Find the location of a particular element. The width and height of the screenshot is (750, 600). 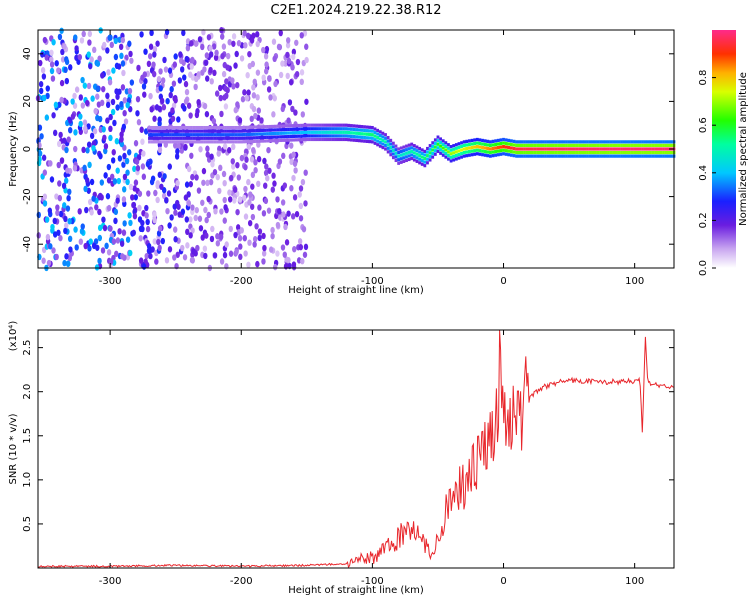

colorbar-tick-label: 0.6 is located at coordinates (703, 125).